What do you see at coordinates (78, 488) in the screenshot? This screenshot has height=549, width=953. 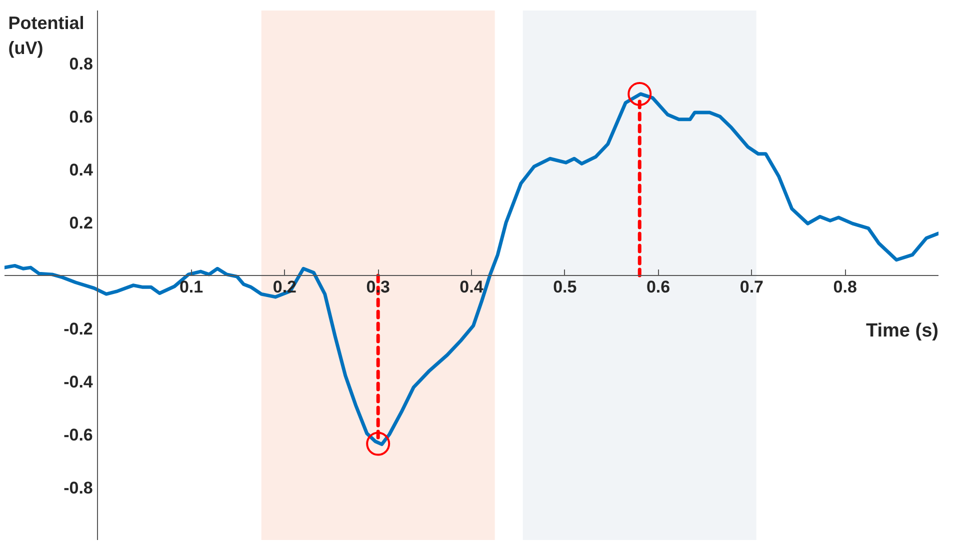 I see `y-tick-label: -0.8` at bounding box center [78, 488].